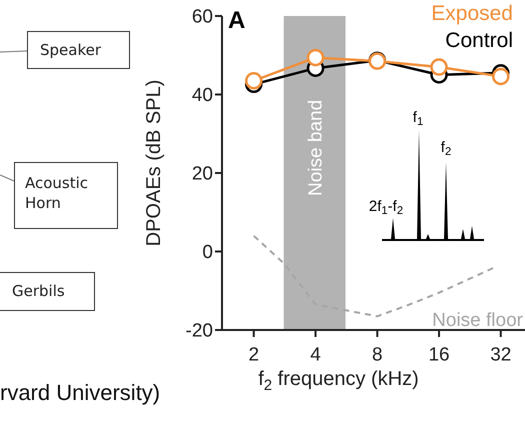  Describe the element at coordinates (446, 148) in the screenshot. I see `annotation: f$_{2}$` at that location.